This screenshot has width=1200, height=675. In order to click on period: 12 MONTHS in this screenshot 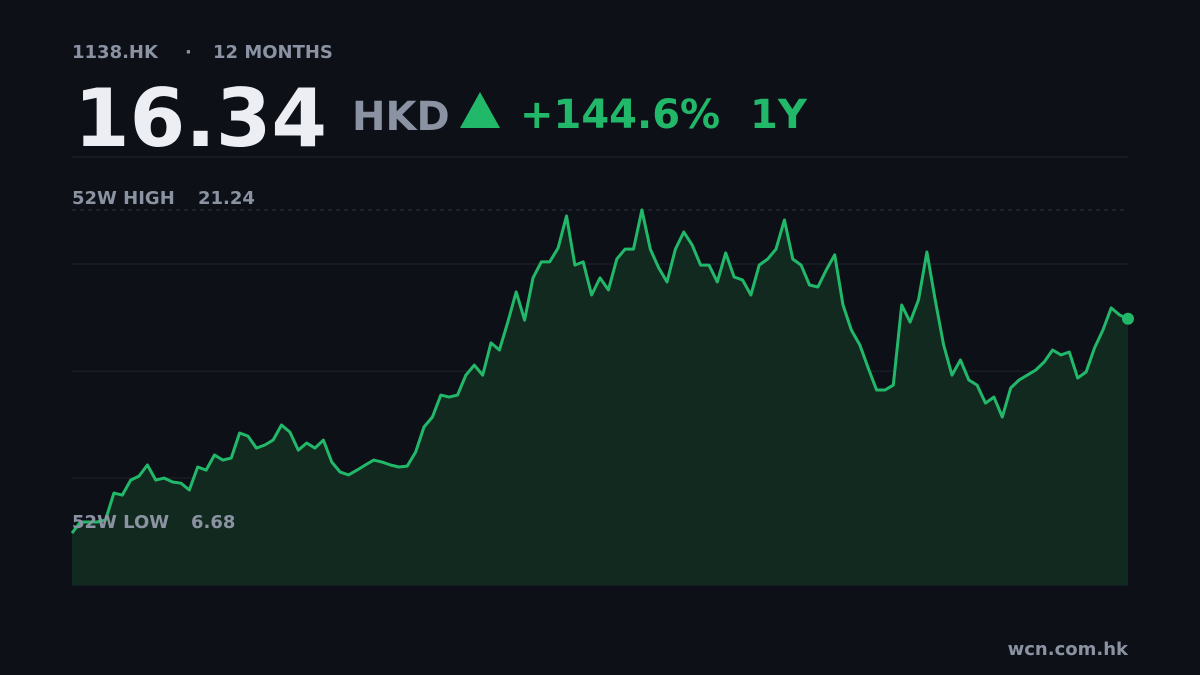, I will do `click(273, 52)`.